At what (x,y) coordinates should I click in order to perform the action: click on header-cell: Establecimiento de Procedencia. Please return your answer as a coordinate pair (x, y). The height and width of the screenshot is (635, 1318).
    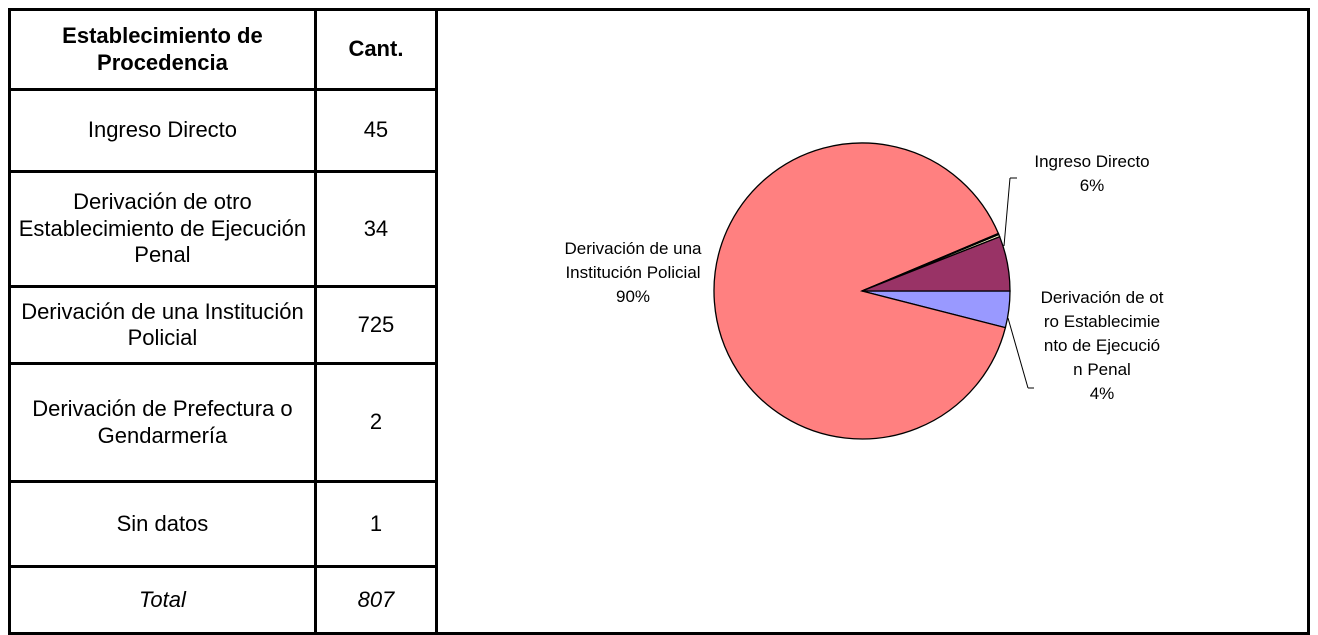
    Looking at the image, I should click on (162, 49).